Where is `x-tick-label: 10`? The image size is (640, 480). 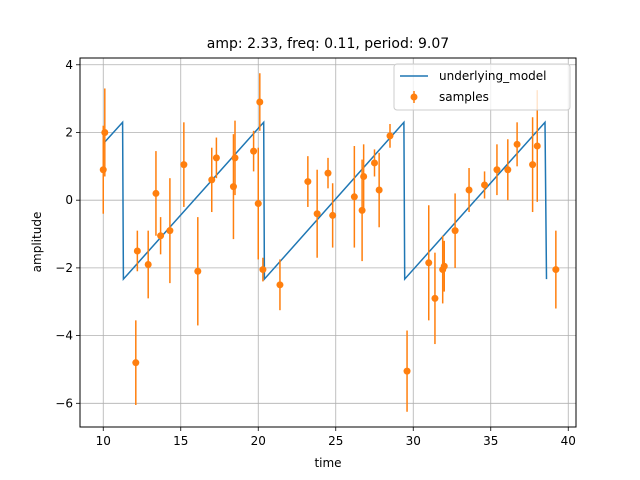
x-tick-label: 10 is located at coordinates (103, 441).